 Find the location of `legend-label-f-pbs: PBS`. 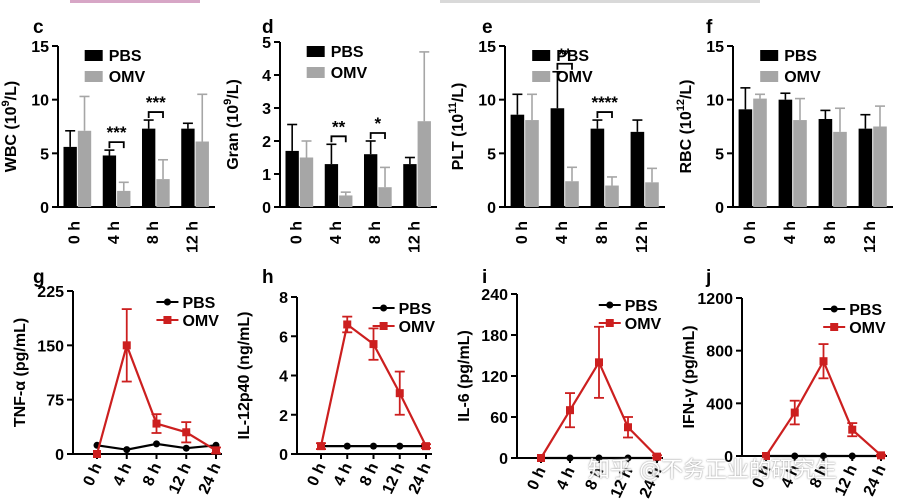

legend-label-f-pbs: PBS is located at coordinates (800, 56).